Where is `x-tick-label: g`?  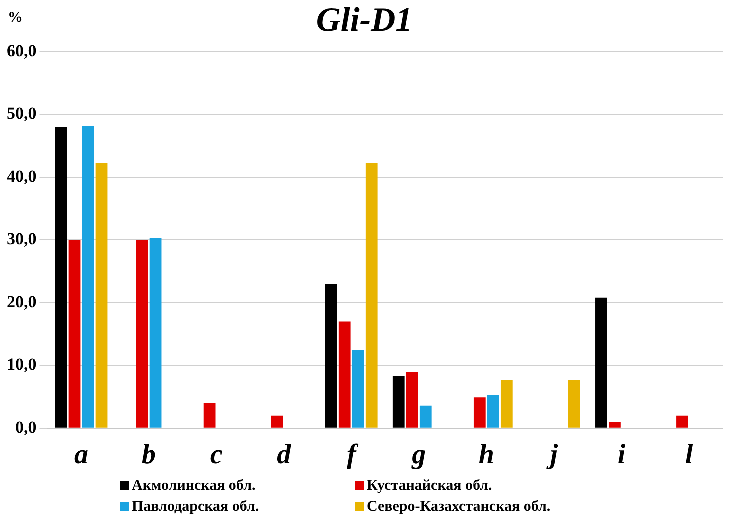
x-tick-label: g is located at coordinates (418, 454).